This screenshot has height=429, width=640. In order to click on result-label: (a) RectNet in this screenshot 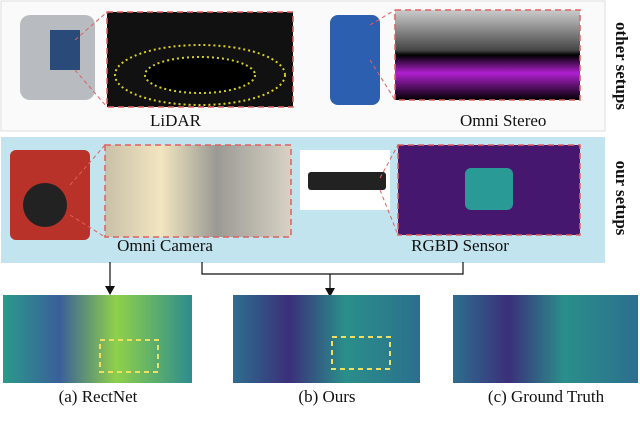, I will do `click(98, 396)`.